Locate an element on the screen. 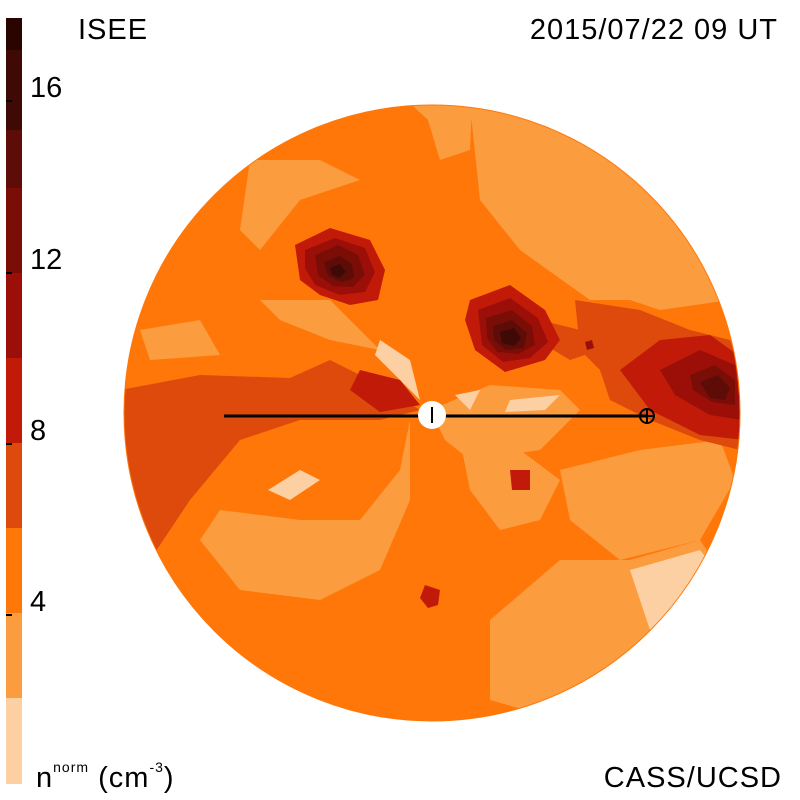 The image size is (800, 800). colorbar-tick-16: 16 is located at coordinates (46, 88).